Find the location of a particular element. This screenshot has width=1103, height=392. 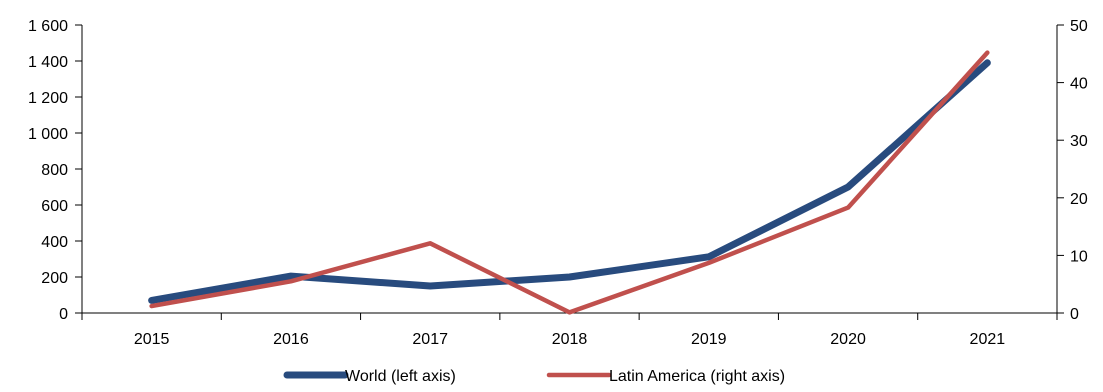

x-tick-label: 2020 is located at coordinates (848, 339).